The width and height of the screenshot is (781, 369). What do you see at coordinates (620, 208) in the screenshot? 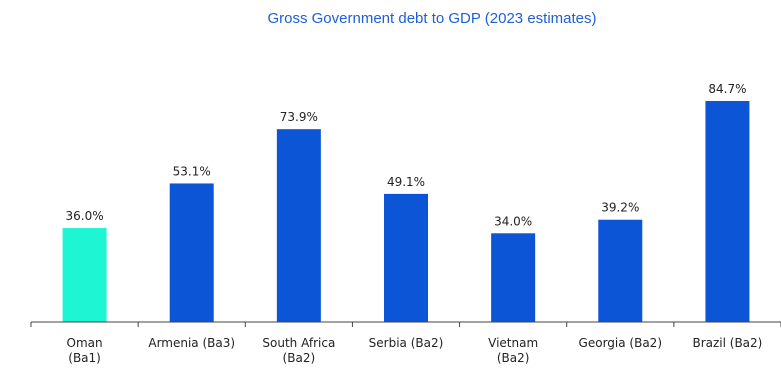
I see `data-label: 39.2%` at bounding box center [620, 208].